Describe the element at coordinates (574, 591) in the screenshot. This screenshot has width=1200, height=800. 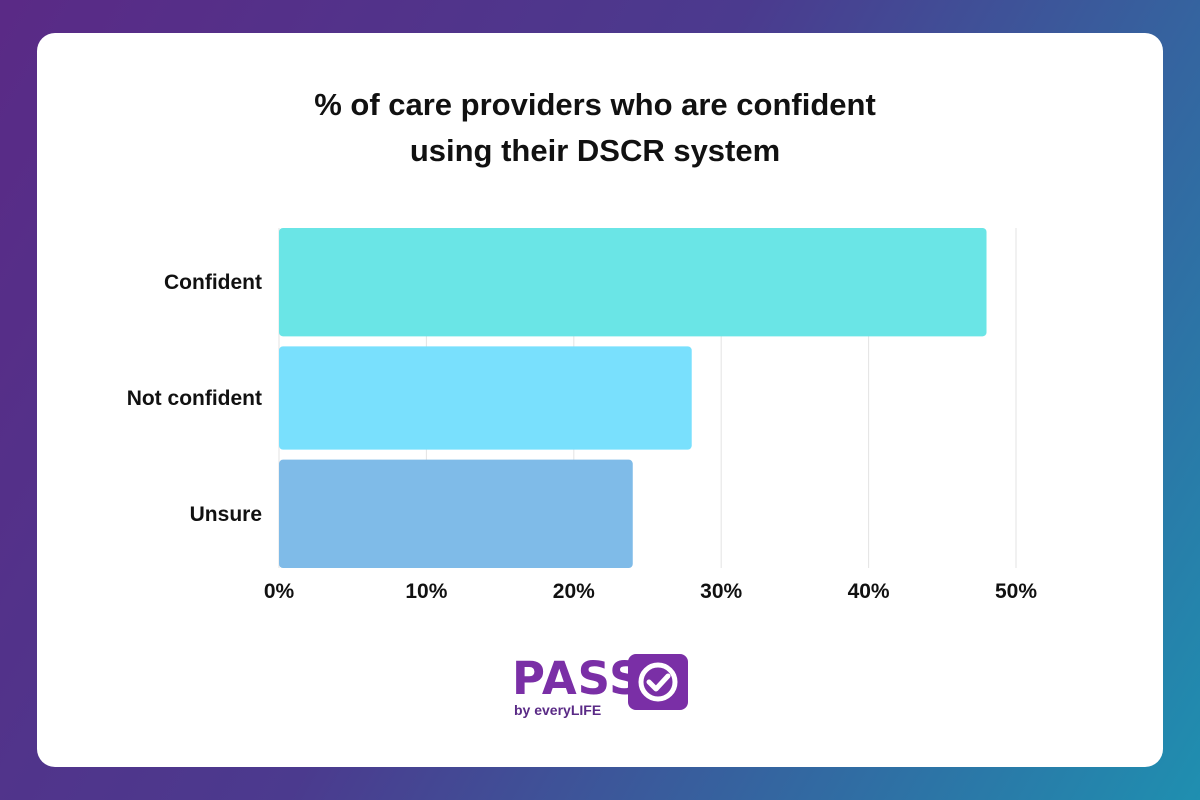
I see `x-tick-label-2: 20%` at that location.